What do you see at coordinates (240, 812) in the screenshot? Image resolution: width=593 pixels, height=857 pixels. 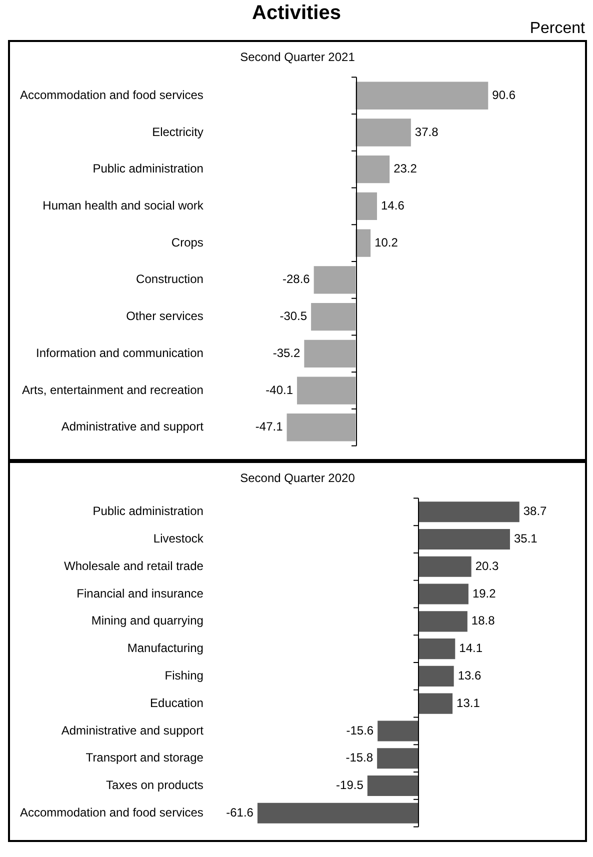 I see `data-label: -61.6` at bounding box center [240, 812].